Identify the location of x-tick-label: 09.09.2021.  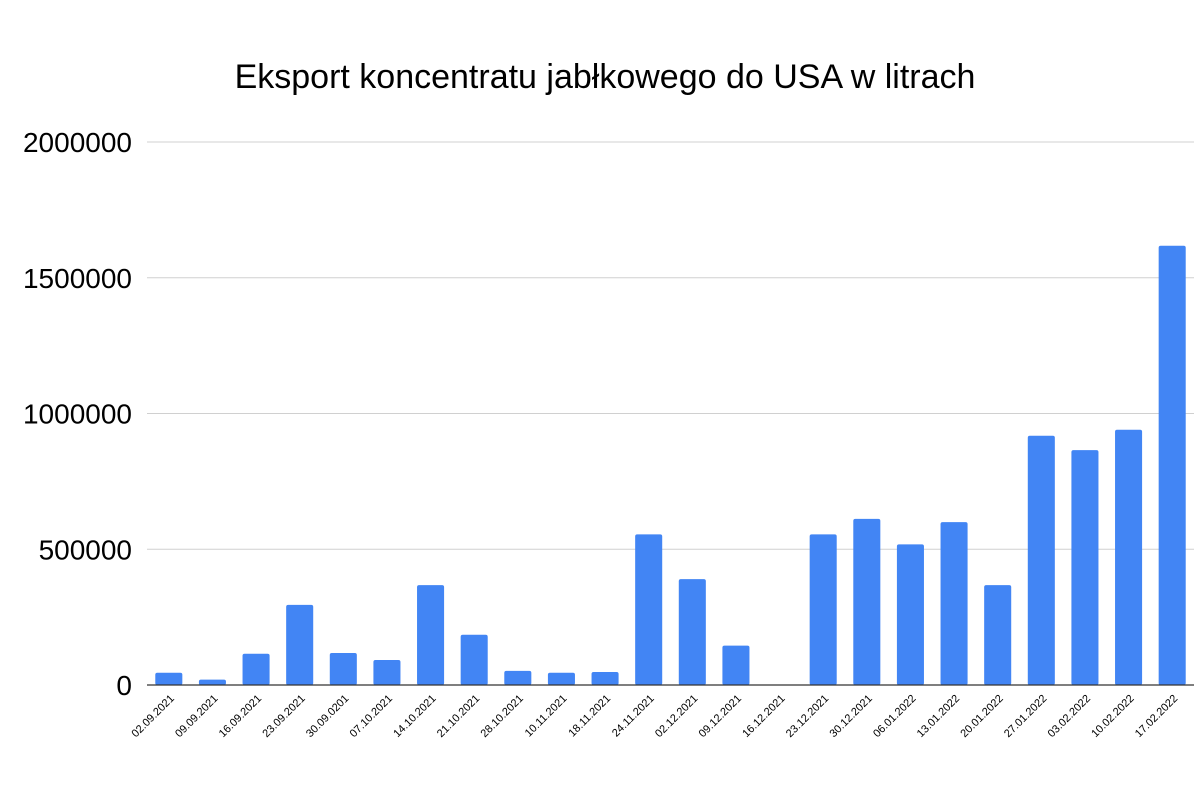
(196, 716).